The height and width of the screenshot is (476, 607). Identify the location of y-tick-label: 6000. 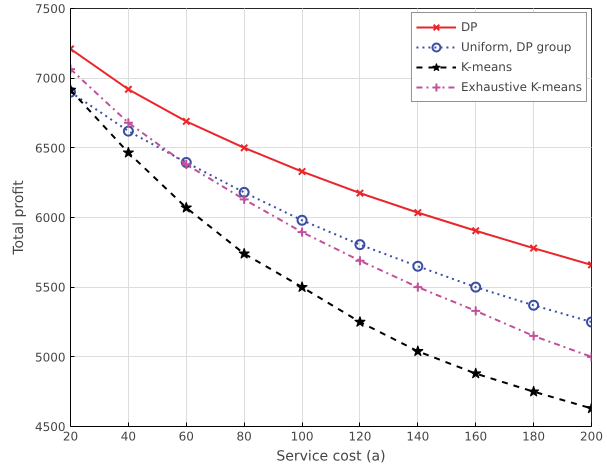
(50, 218).